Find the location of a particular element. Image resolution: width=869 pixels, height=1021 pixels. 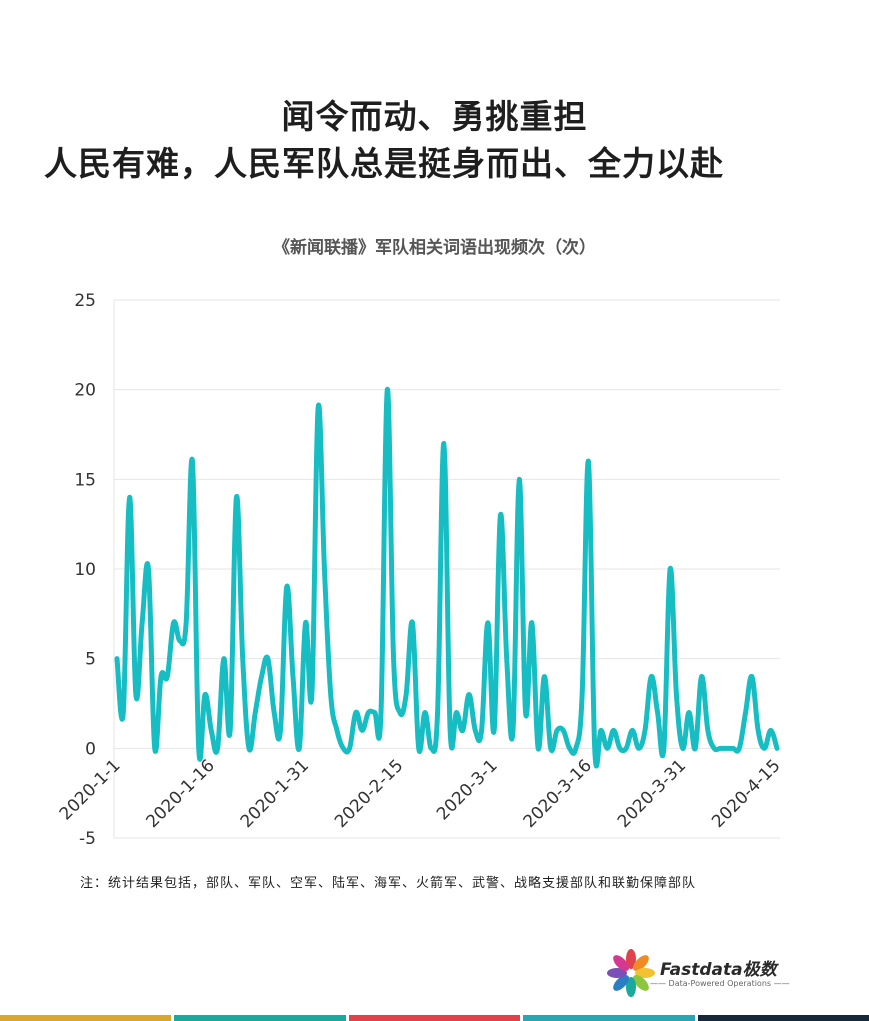

x-tick-label: 2020-4-15 is located at coordinates (746, 794).